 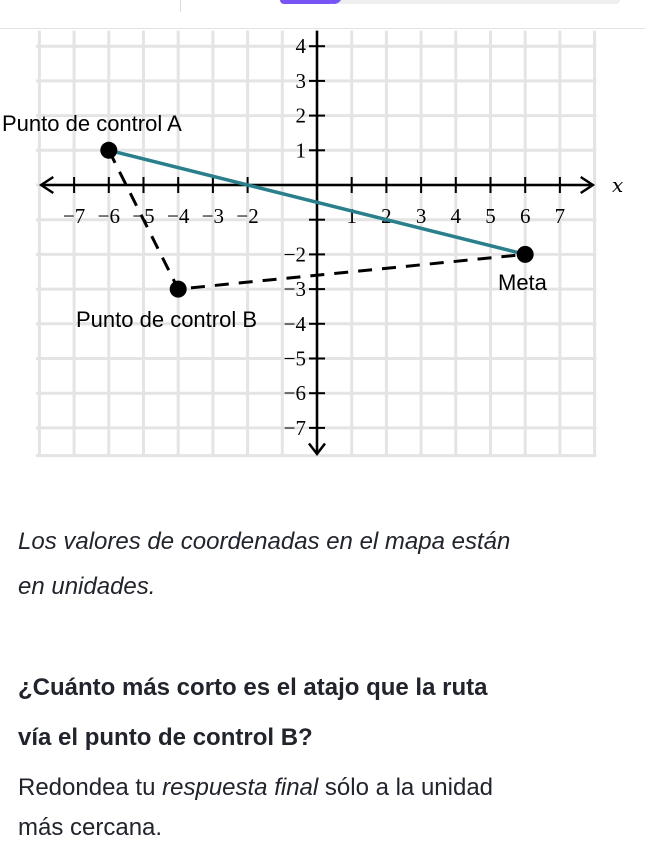 I want to click on y-tick-label: 3, so click(x=301, y=81).